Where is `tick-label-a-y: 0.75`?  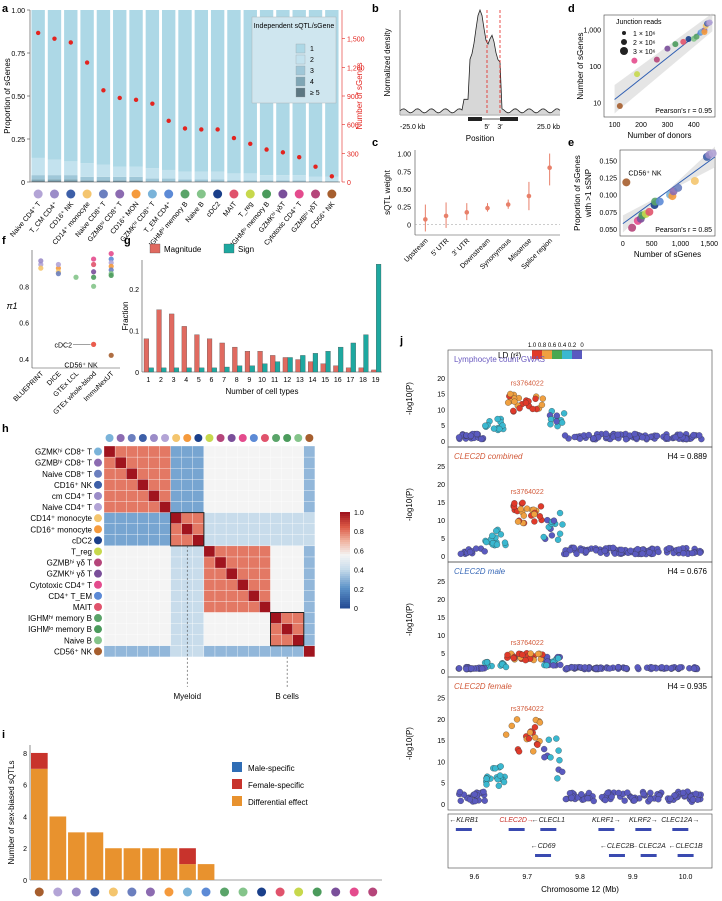 tick-label-a-y: 0.75 is located at coordinates (18, 54).